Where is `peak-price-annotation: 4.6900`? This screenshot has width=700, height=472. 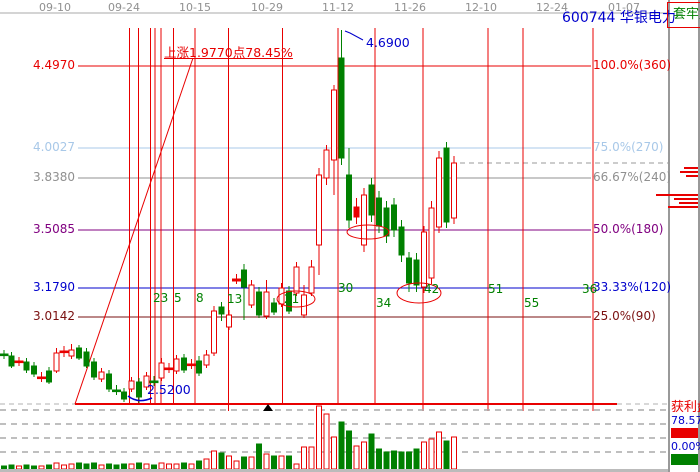
peak-price-annotation: 4.6900 is located at coordinates (388, 42).